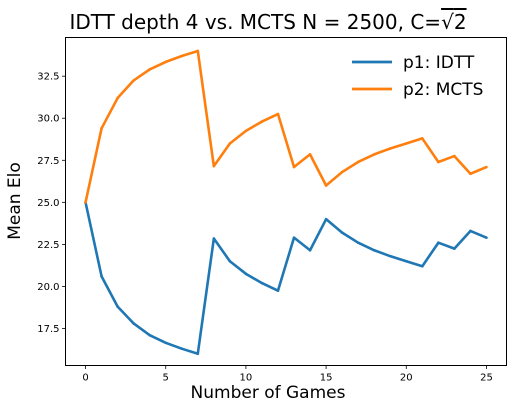 The width and height of the screenshot is (512, 409). Describe the element at coordinates (443, 90) in the screenshot. I see `legend-label-2: p2: MCTS` at that location.